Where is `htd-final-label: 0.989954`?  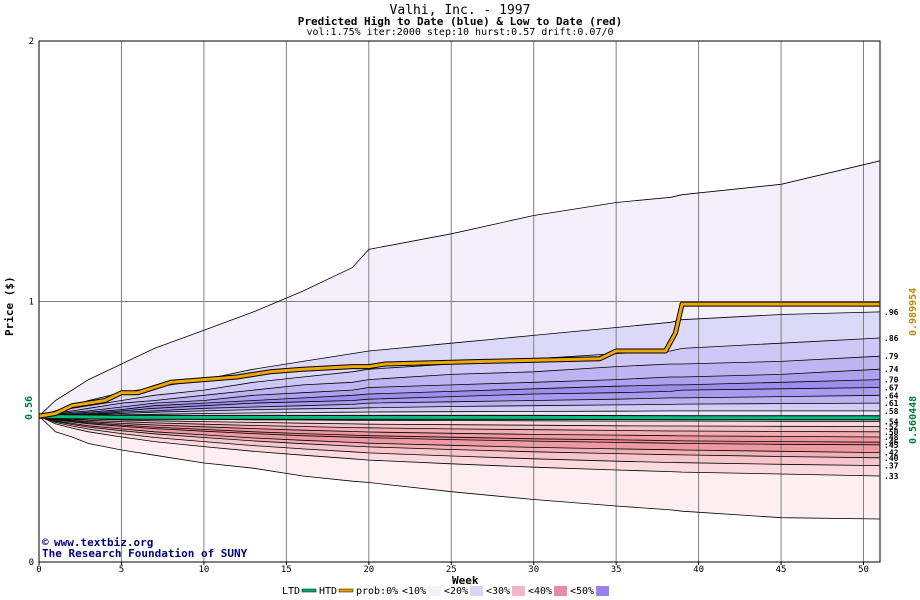
htd-final-label: 0.989954 is located at coordinates (913, 312).